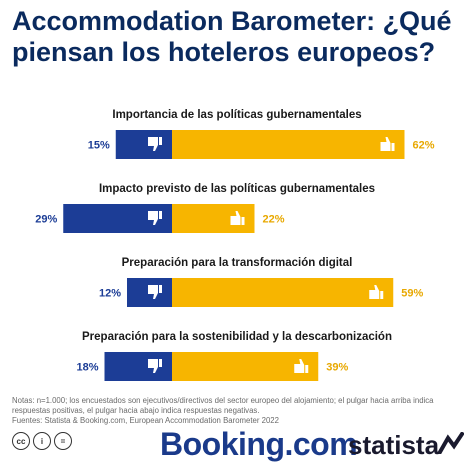 Image resolution: width=474 pixels, height=474 pixels. I want to click on data-label-negative: 12%, so click(110, 294).